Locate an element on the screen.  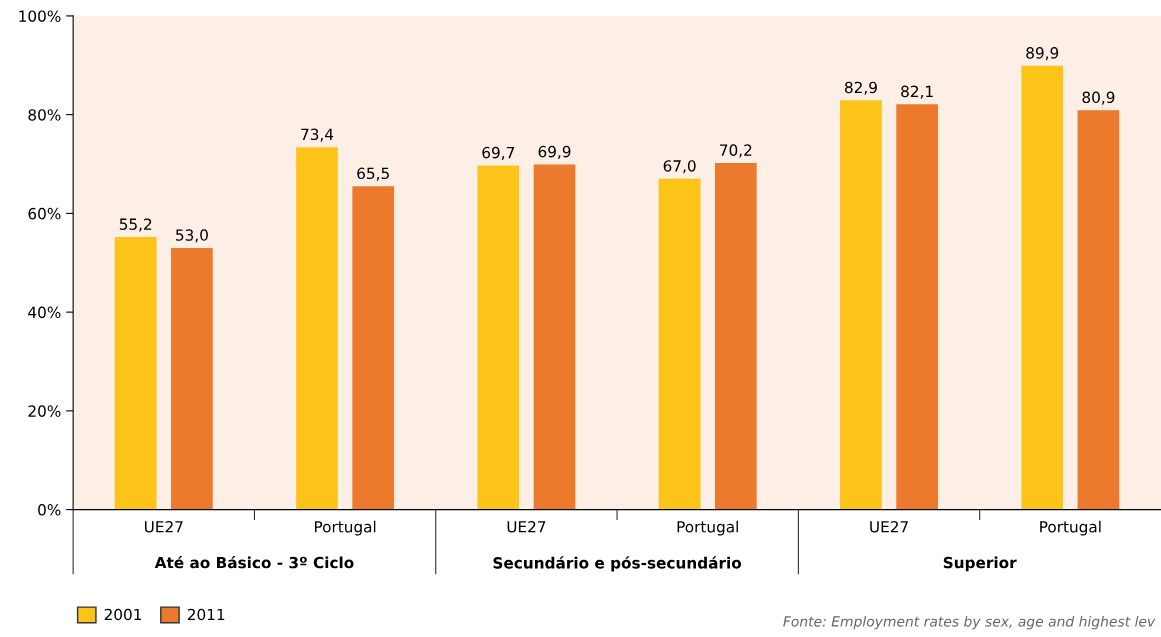
y-tick-label: 100% is located at coordinates (40, 16).